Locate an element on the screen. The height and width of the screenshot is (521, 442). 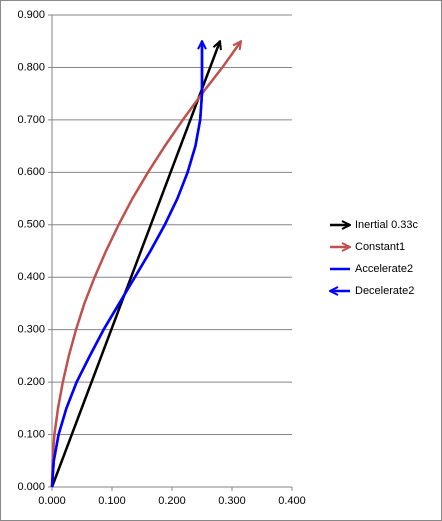
legend-label: Decelerate2 is located at coordinates (384, 291).